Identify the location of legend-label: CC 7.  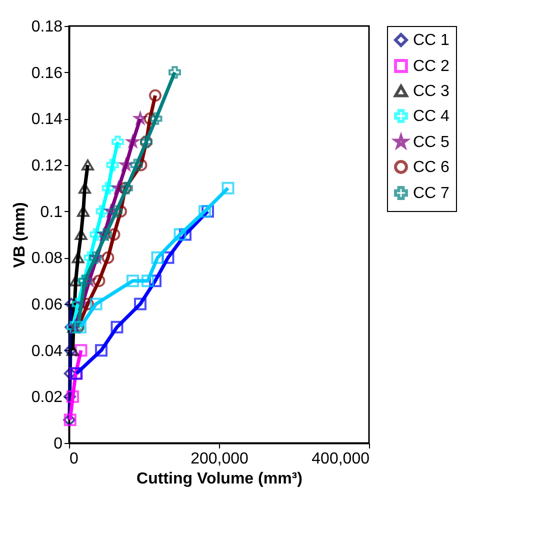
(431, 193).